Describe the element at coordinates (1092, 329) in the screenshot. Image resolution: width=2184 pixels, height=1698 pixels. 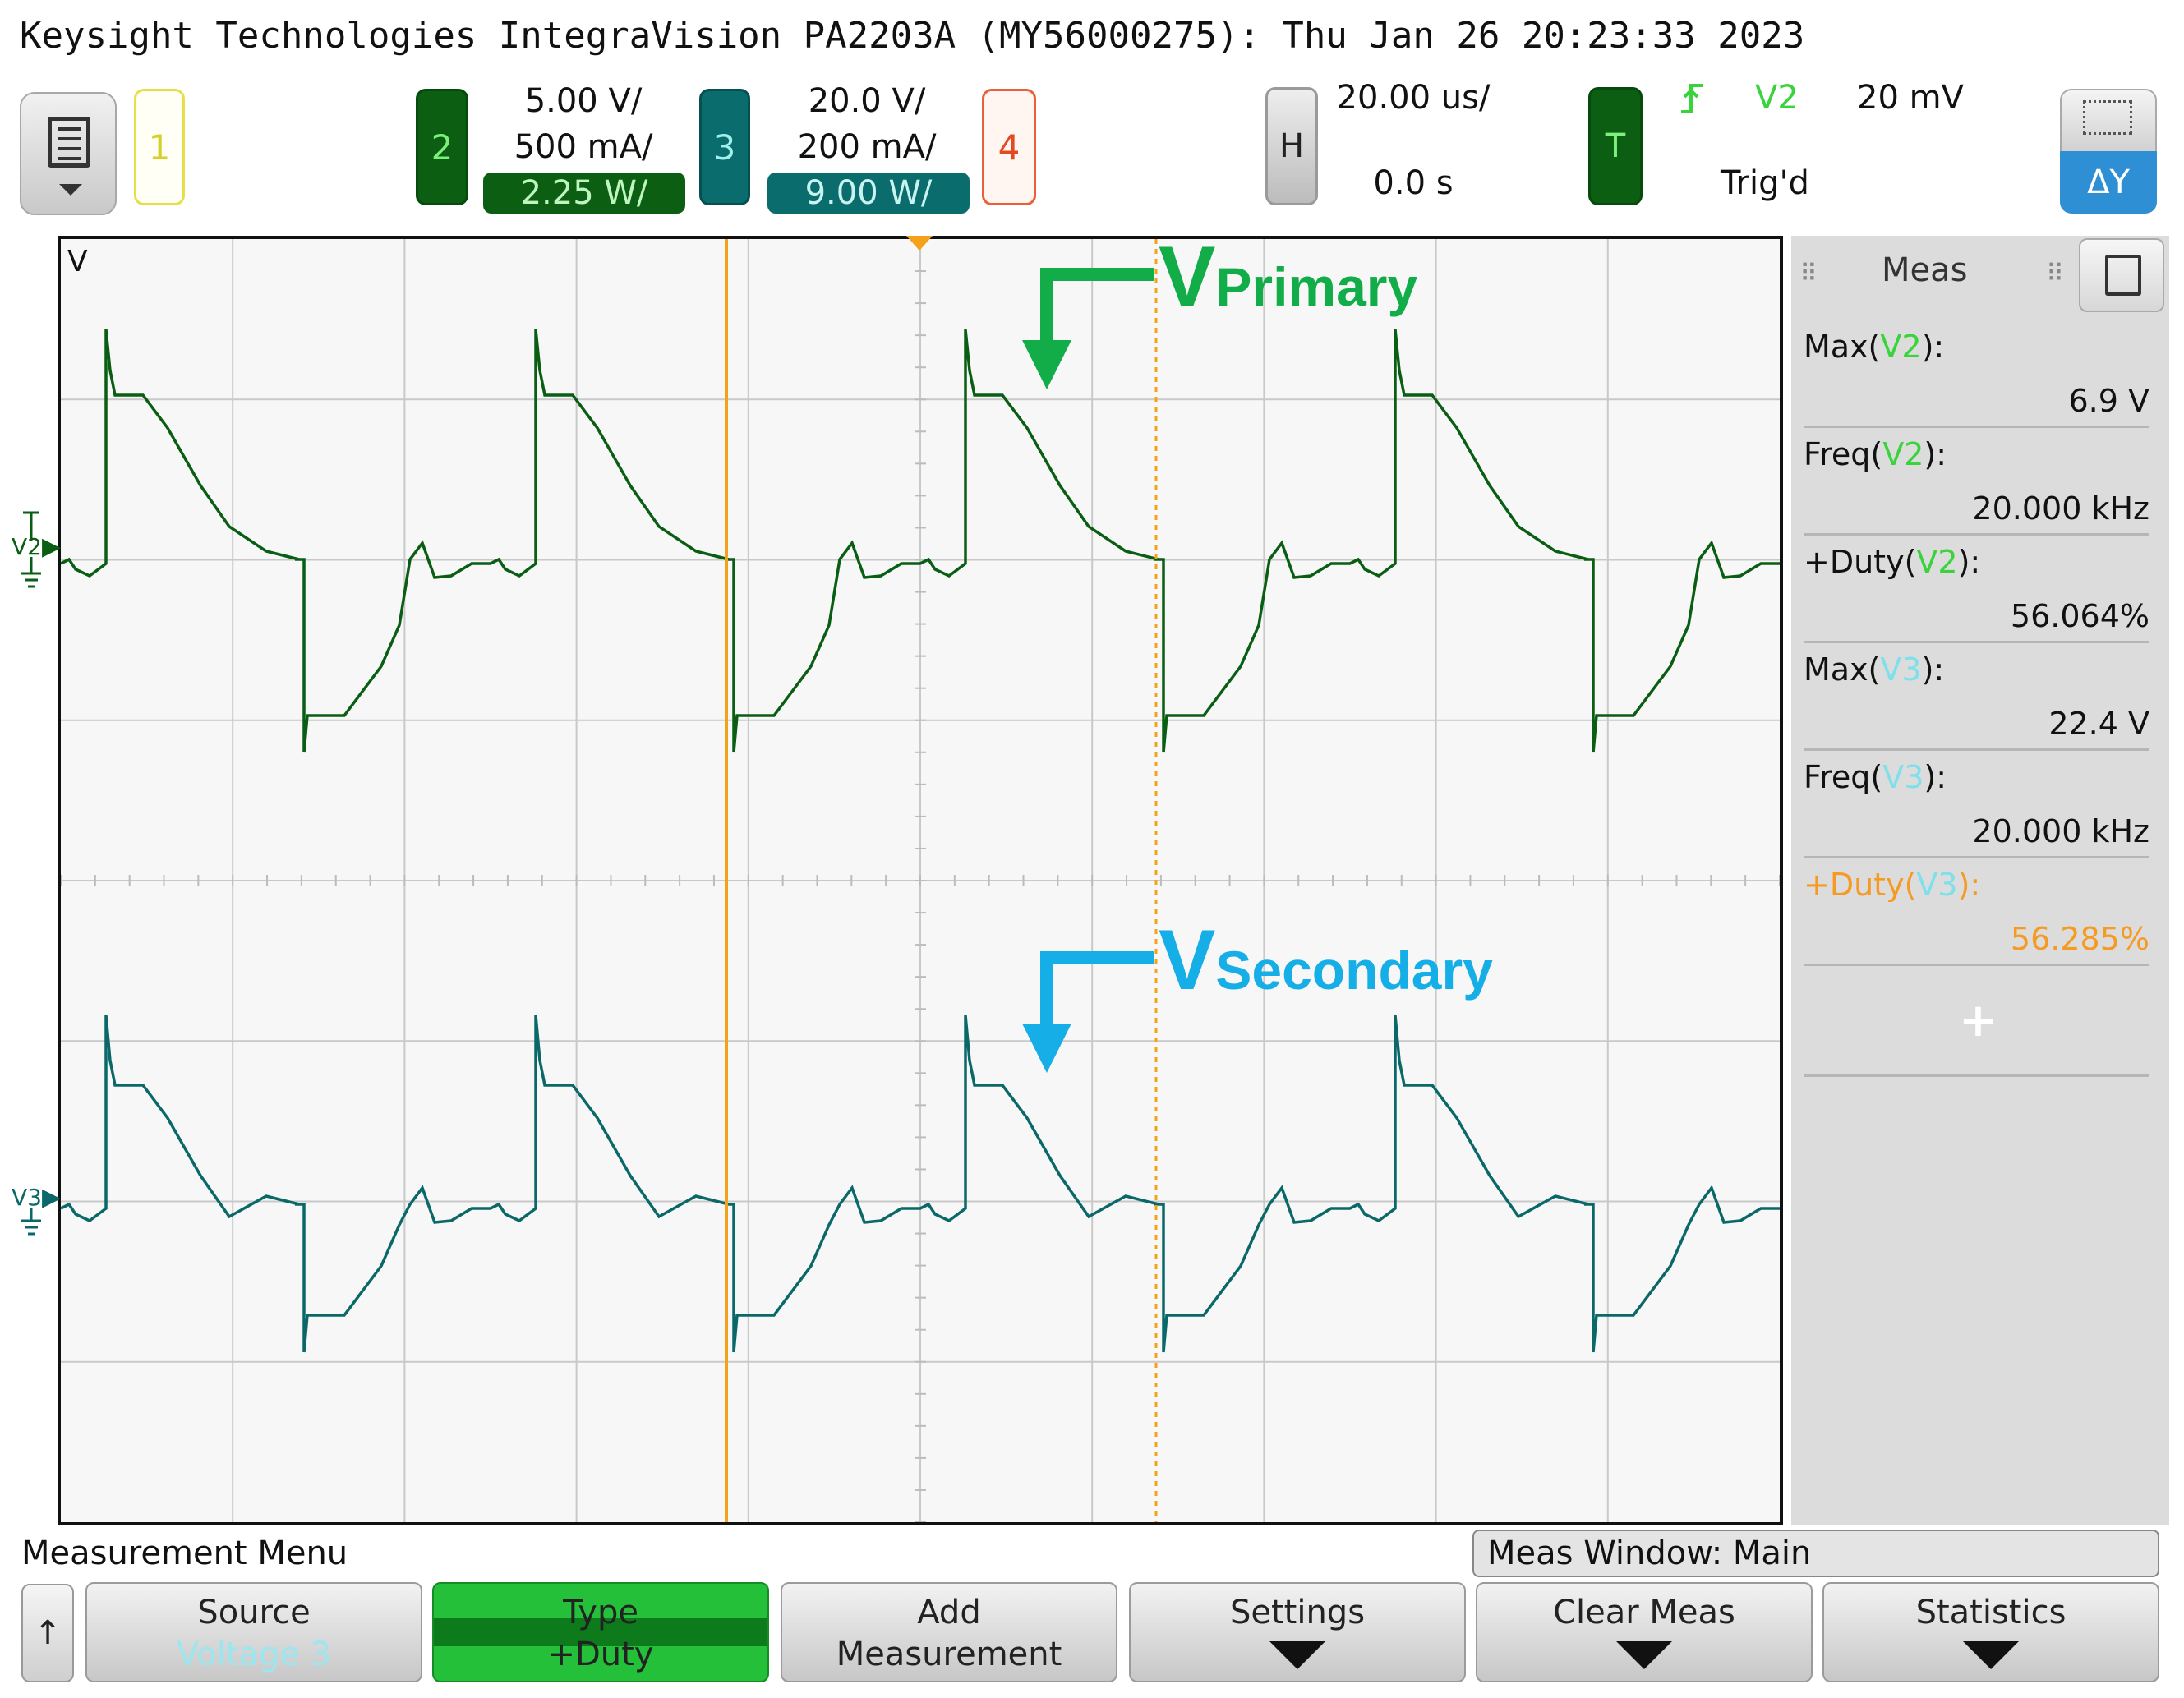
I see `primary-arrow-icon` at that location.